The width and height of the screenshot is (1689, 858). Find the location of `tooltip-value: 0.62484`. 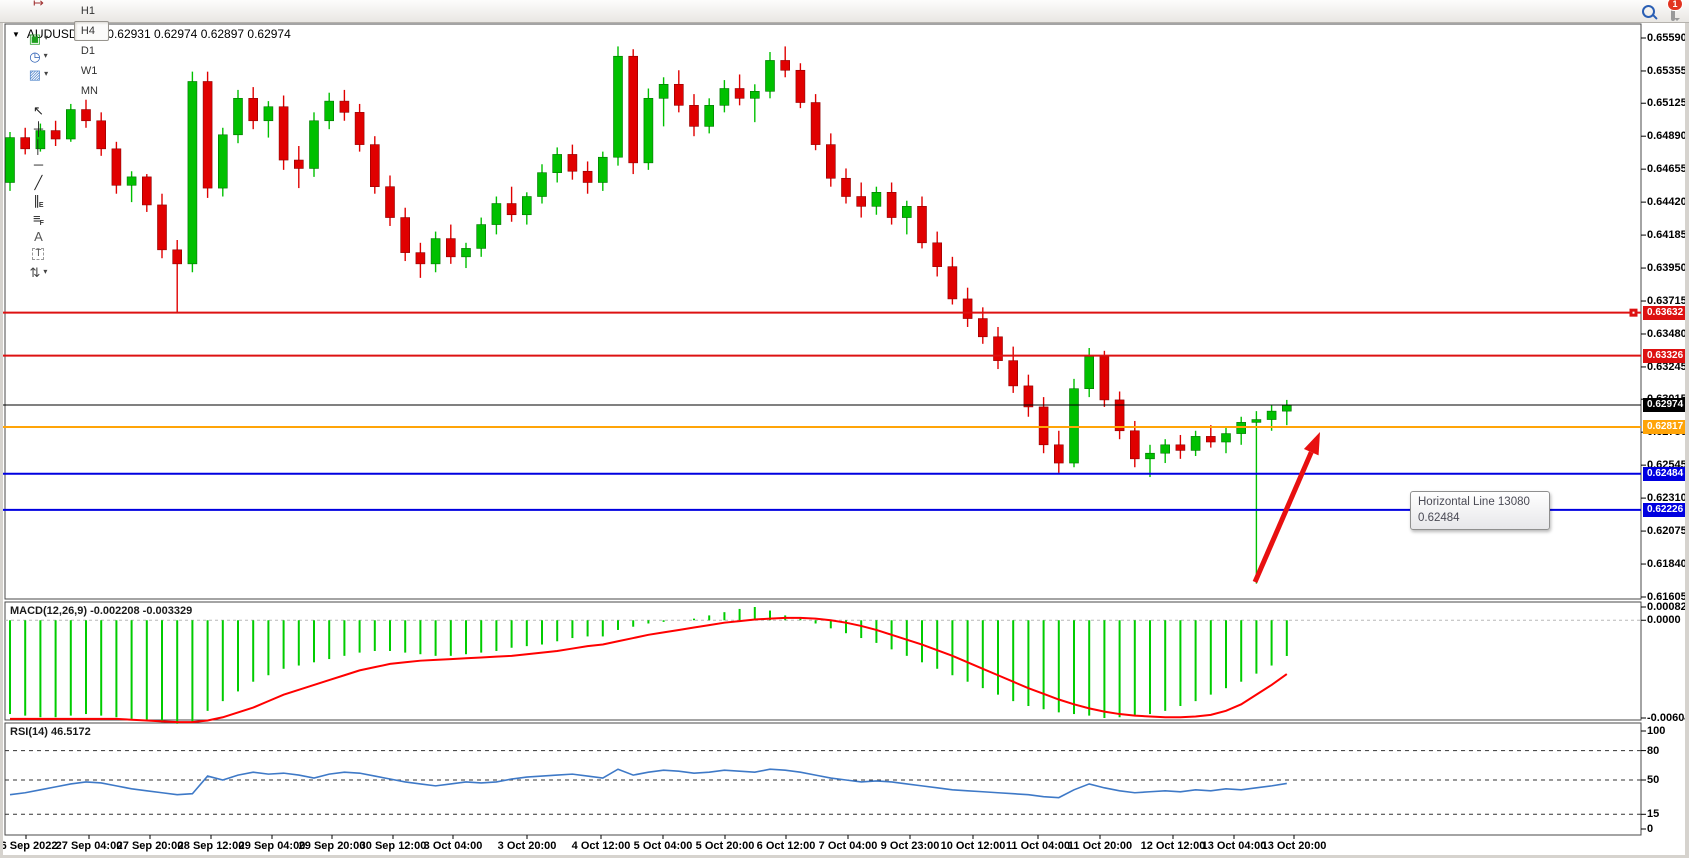

tooltip-value: 0.62484 is located at coordinates (1439, 518).